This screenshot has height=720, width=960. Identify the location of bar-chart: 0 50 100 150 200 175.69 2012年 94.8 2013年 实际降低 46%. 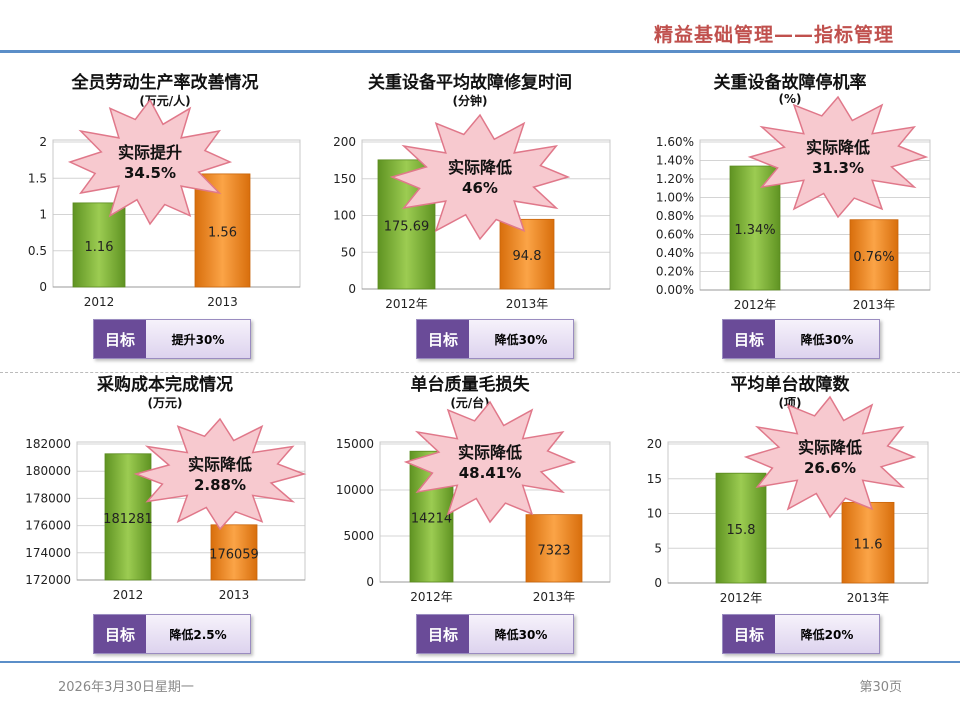
(472, 212).